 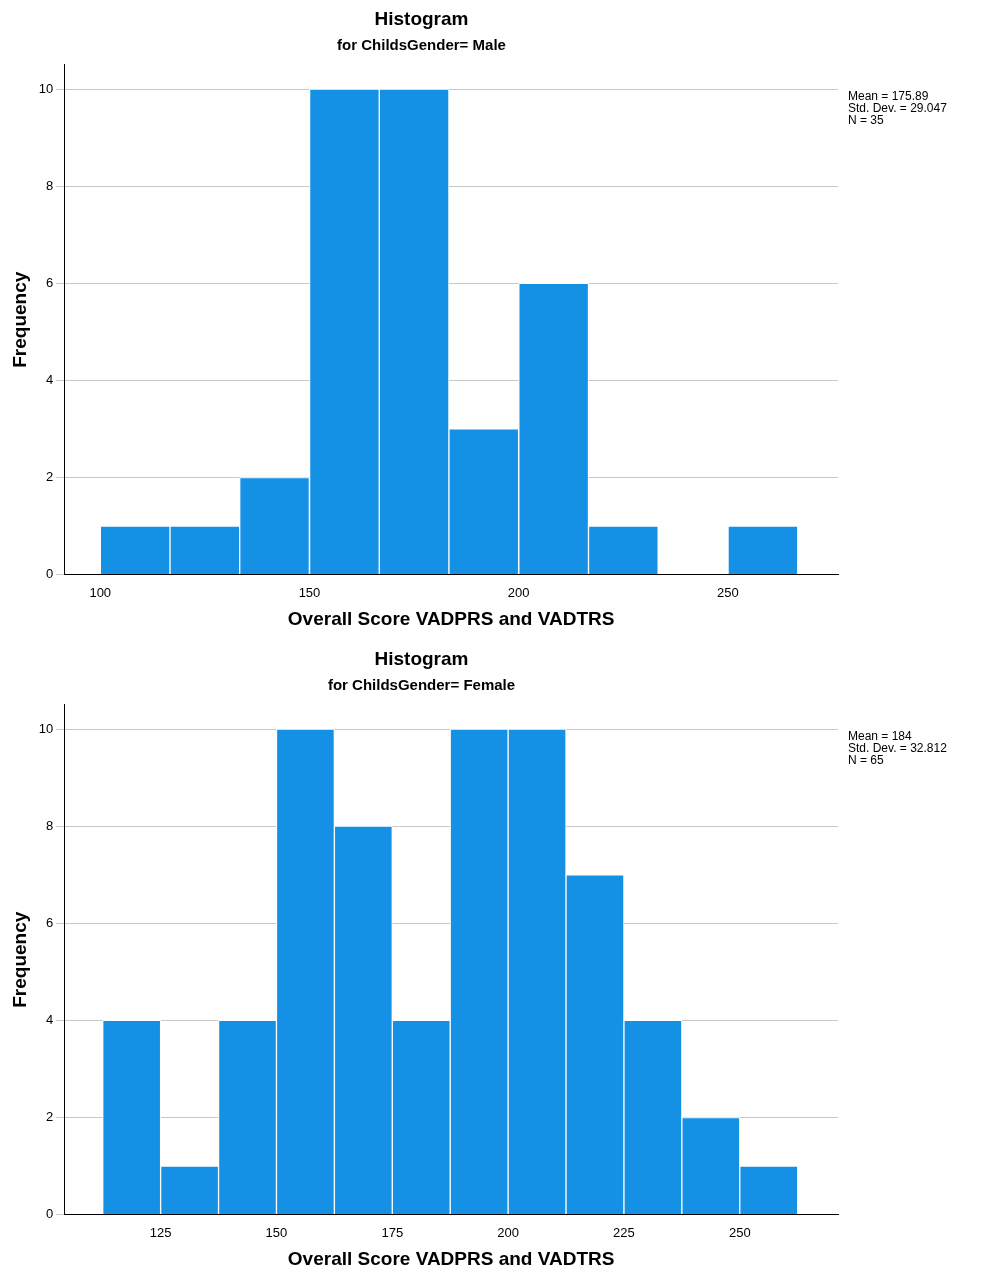 I want to click on chart-subtitle: for ChildsGender= Female, so click(x=421, y=684).